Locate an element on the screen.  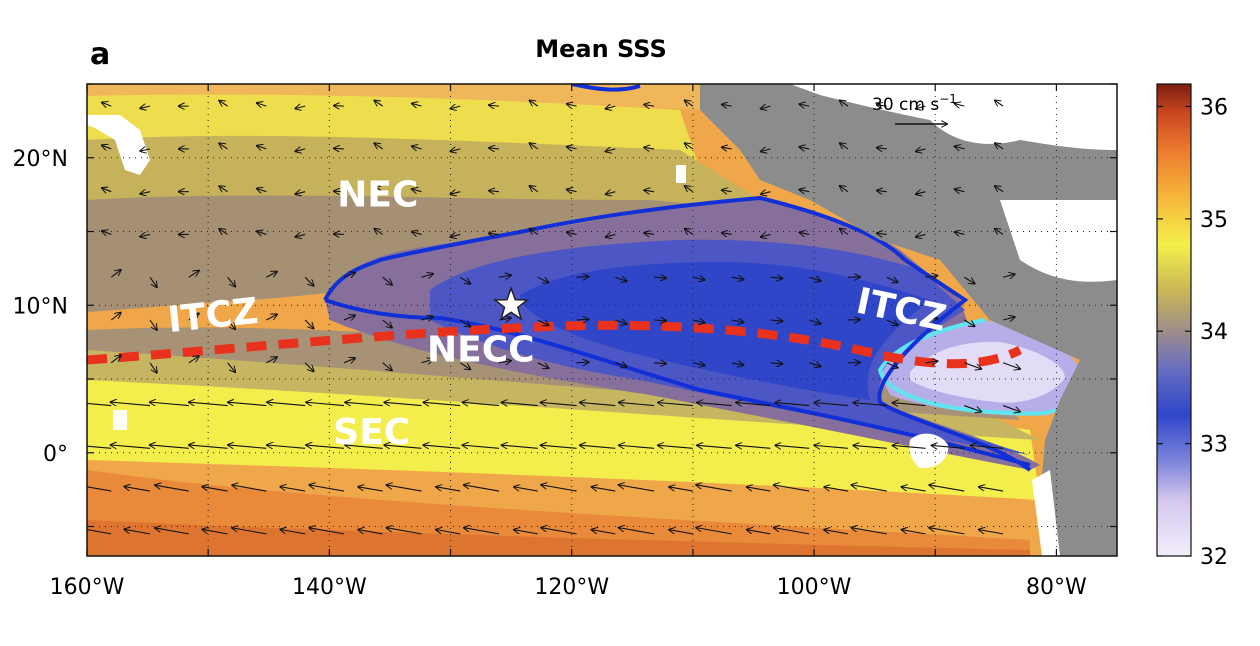
y-tick-label: 0° is located at coordinates (55, 454).